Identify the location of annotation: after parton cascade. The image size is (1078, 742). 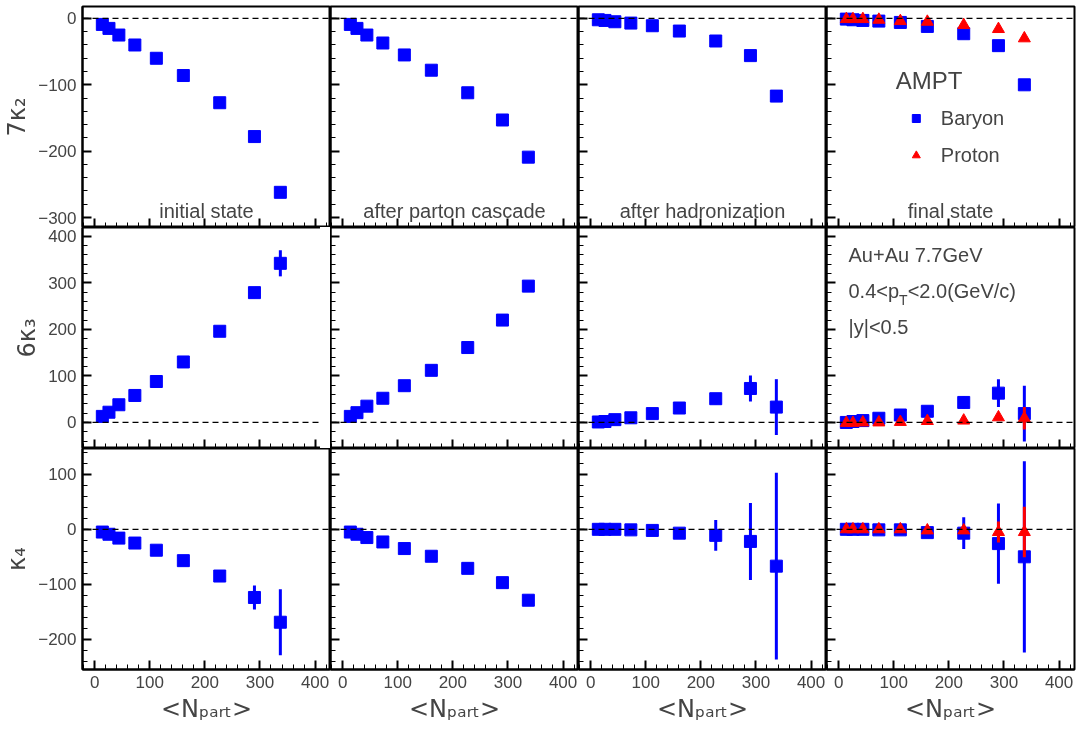
(454, 210).